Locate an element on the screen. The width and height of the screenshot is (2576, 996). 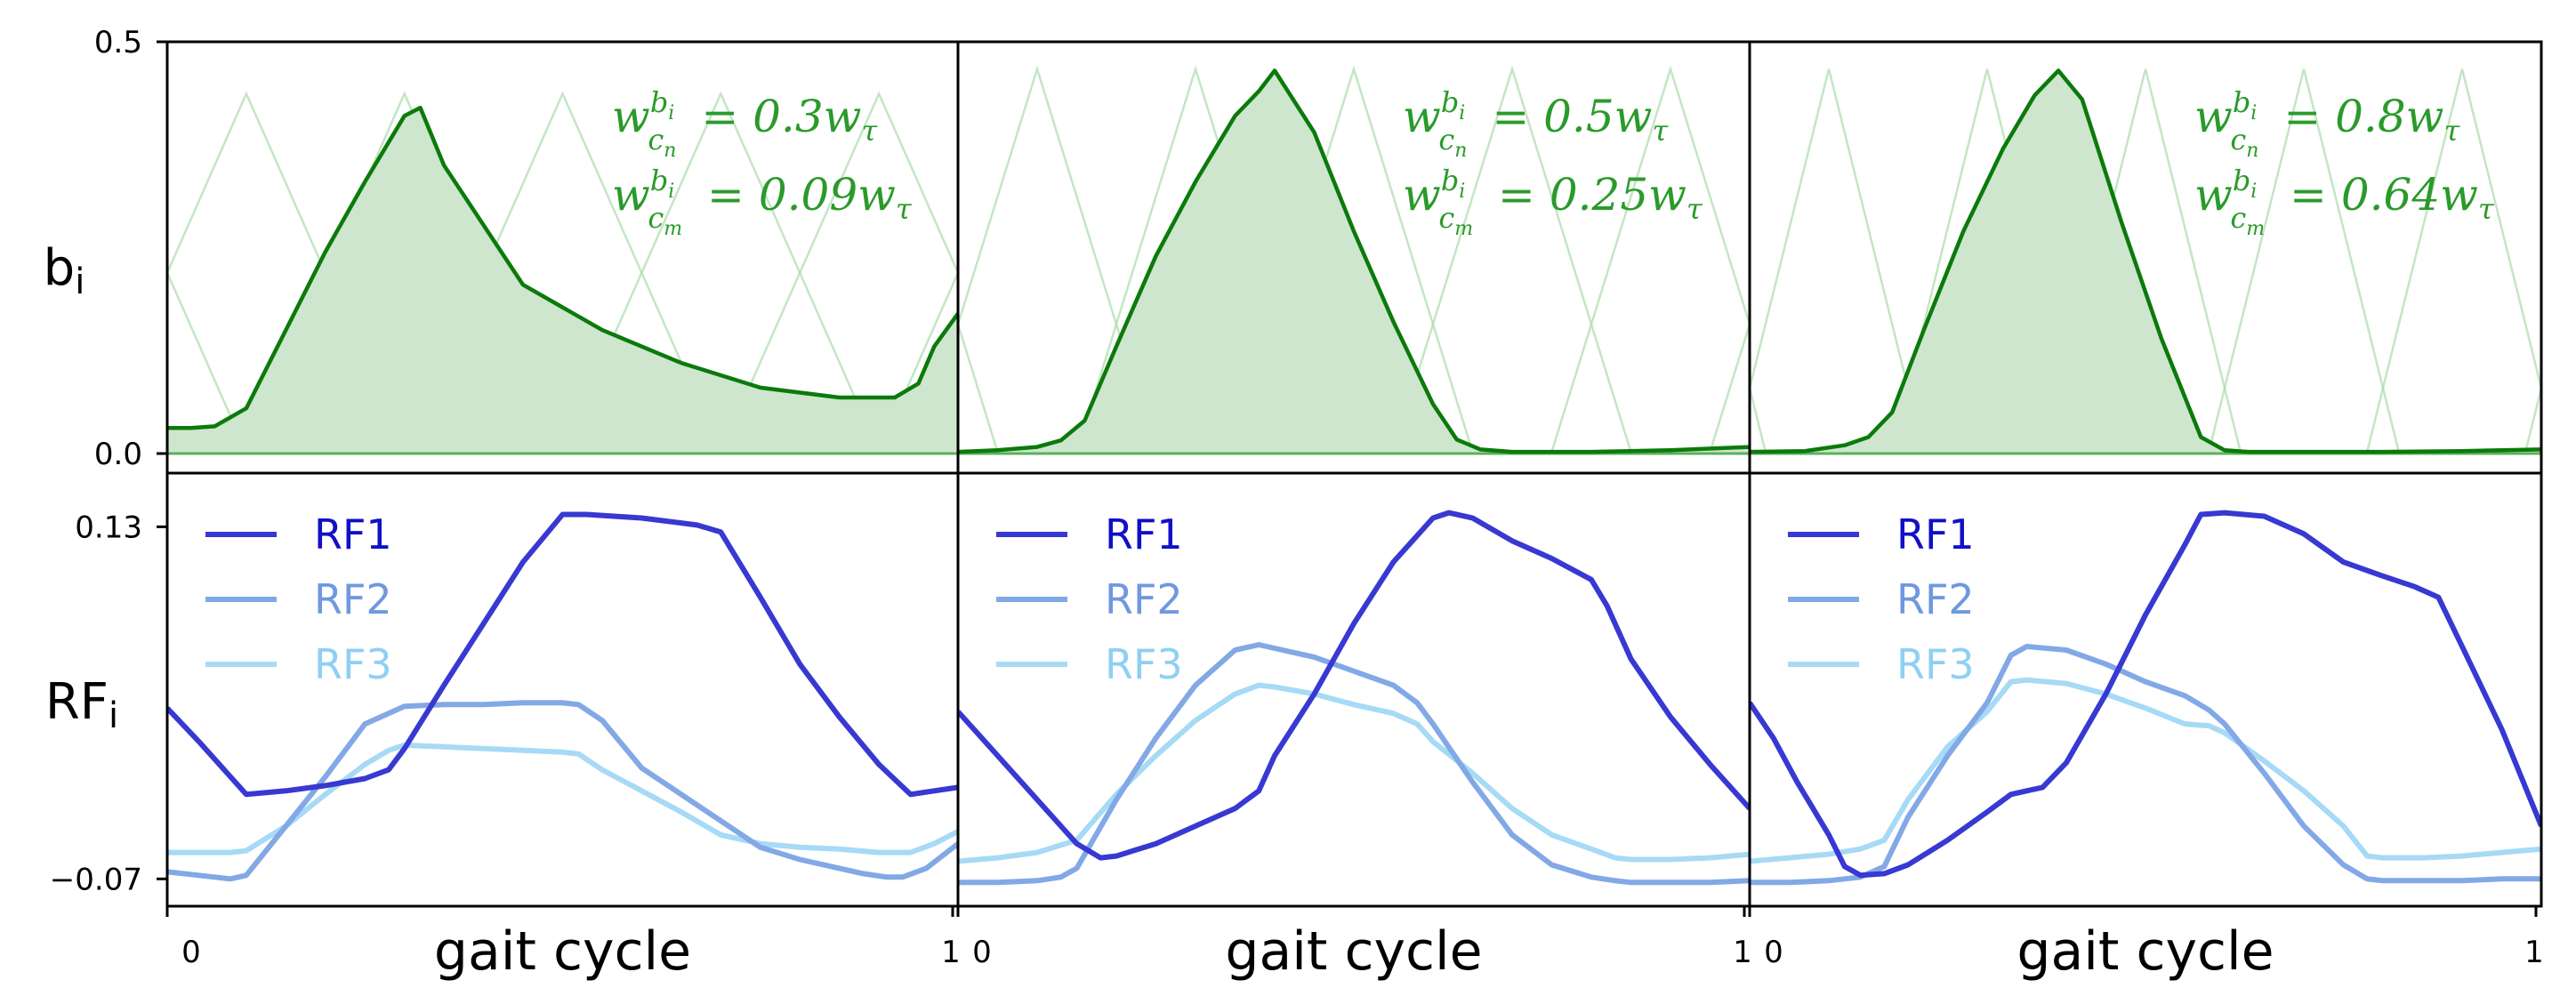
top-y-tick-label: 0.5 is located at coordinates (118, 42).